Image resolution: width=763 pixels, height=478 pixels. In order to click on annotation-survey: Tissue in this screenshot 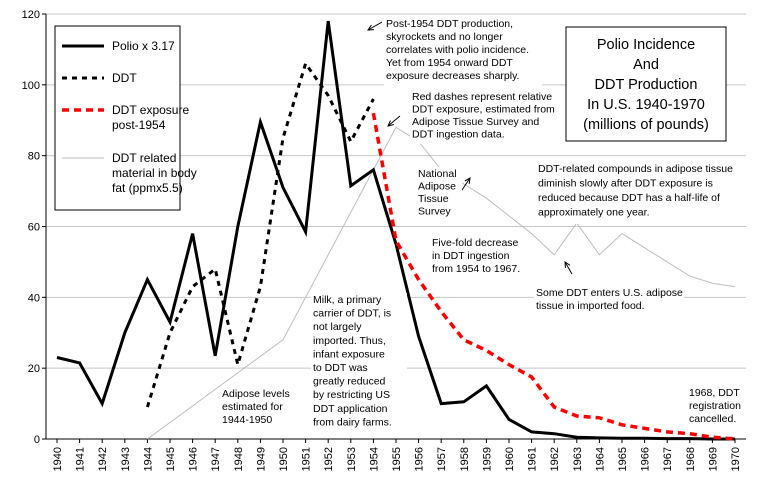, I will do `click(433, 199)`.